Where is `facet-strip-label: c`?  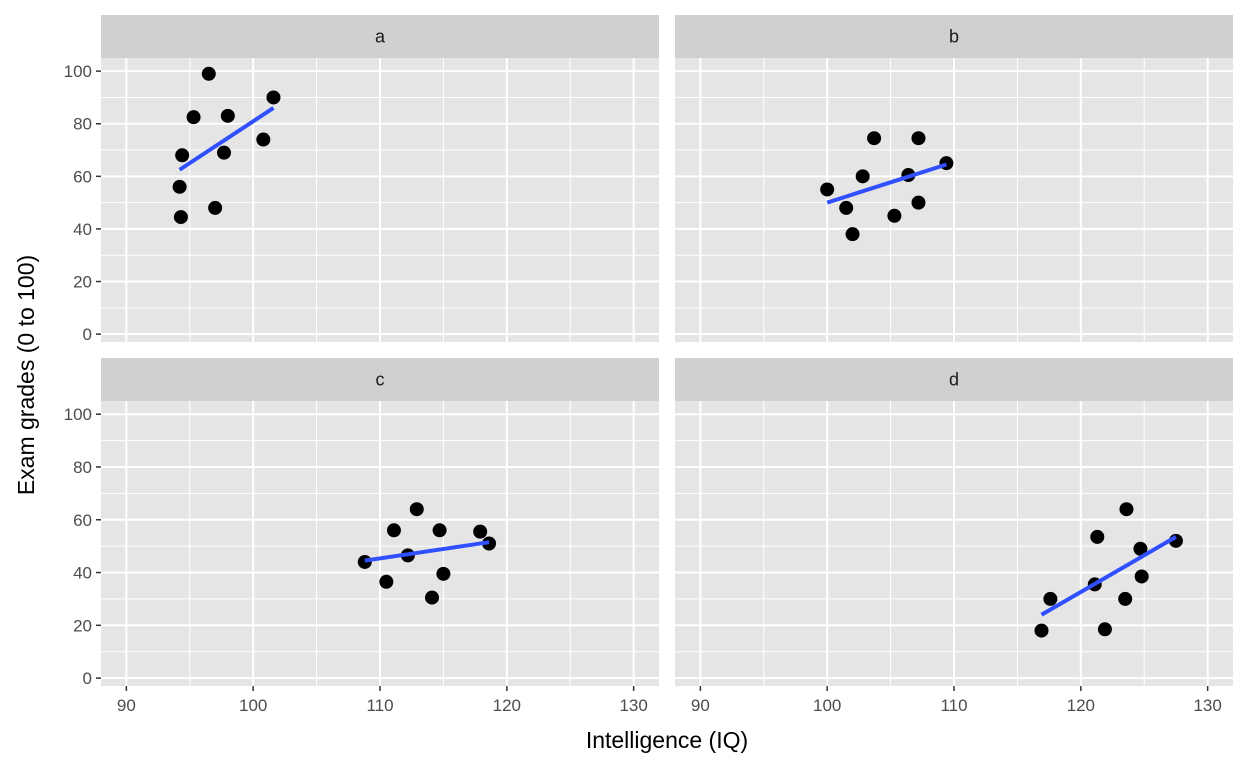 facet-strip-label: c is located at coordinates (380, 380).